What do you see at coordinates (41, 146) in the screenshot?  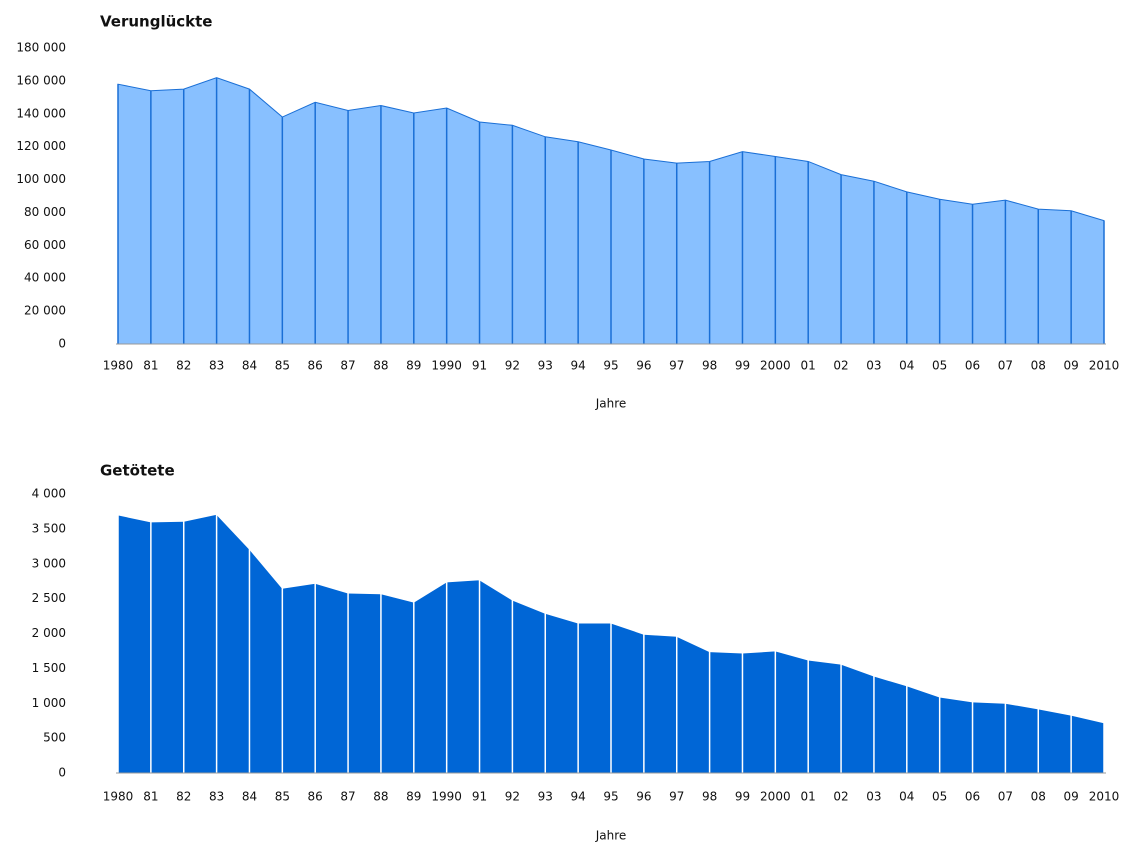 I see `y-tick-label: 120 000` at bounding box center [41, 146].